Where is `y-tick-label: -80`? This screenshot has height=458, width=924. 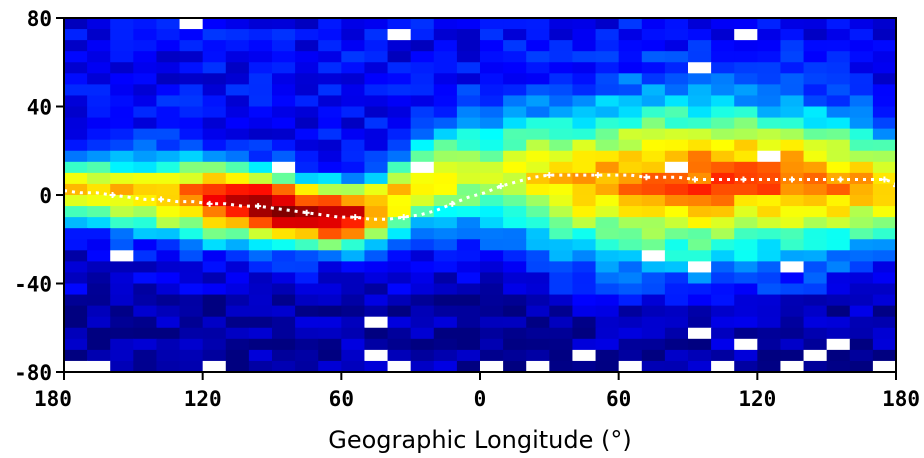
y-tick-label: -80 is located at coordinates (33, 373).